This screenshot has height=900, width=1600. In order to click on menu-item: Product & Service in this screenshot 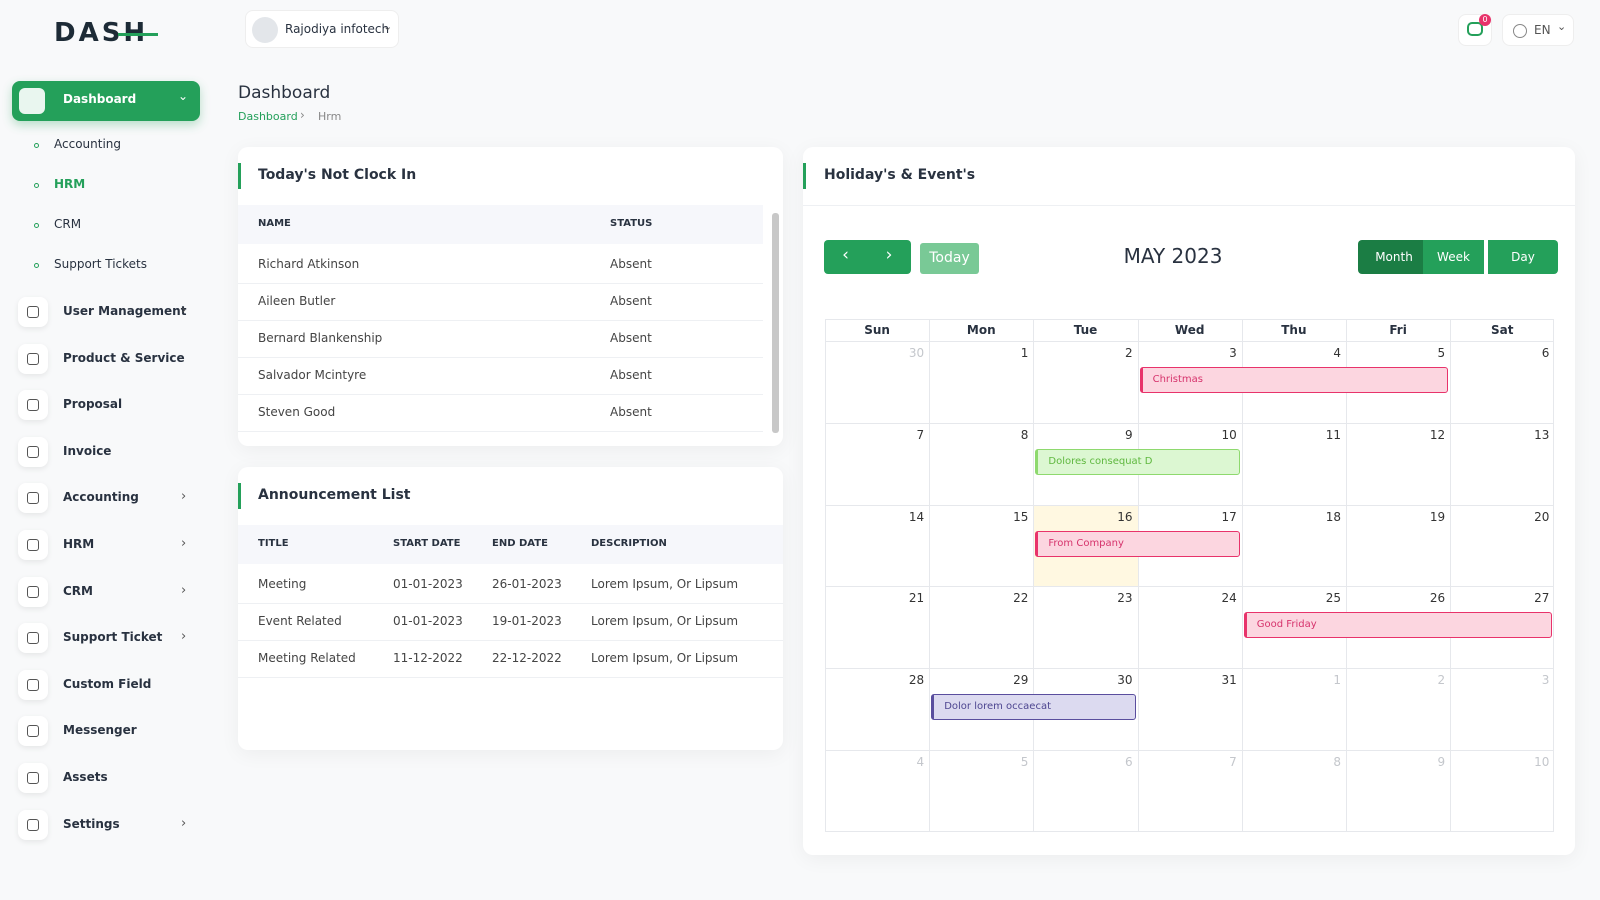, I will do `click(124, 357)`.